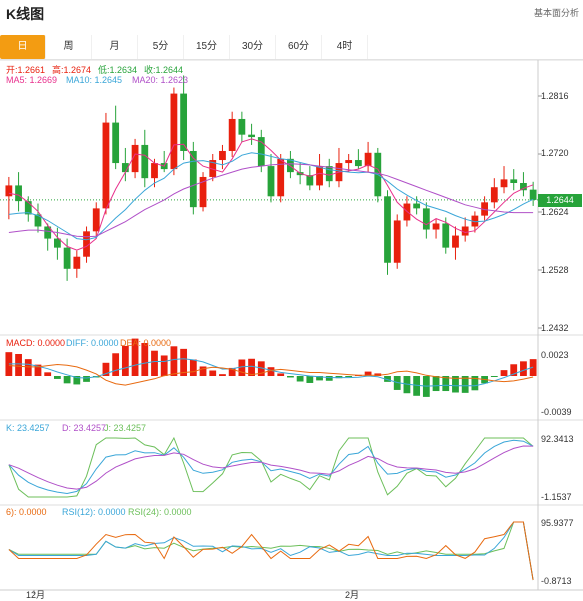  Describe the element at coordinates (271, 200) in the screenshot. I see `ma20-line` at that location.